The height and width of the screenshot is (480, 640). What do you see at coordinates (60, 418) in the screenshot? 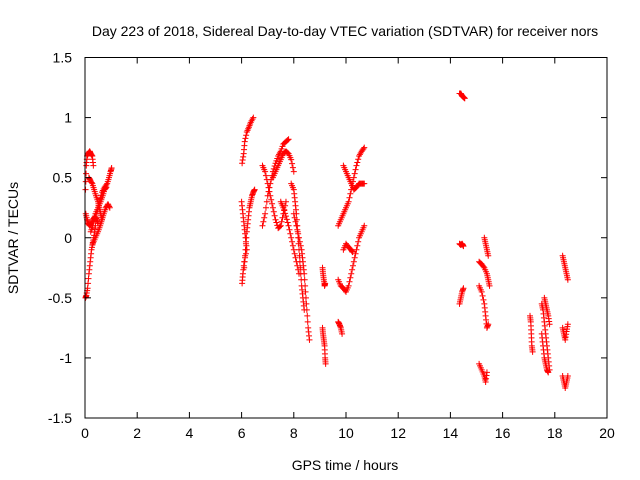
I see `y-tick-label: -1.5` at bounding box center [60, 418].